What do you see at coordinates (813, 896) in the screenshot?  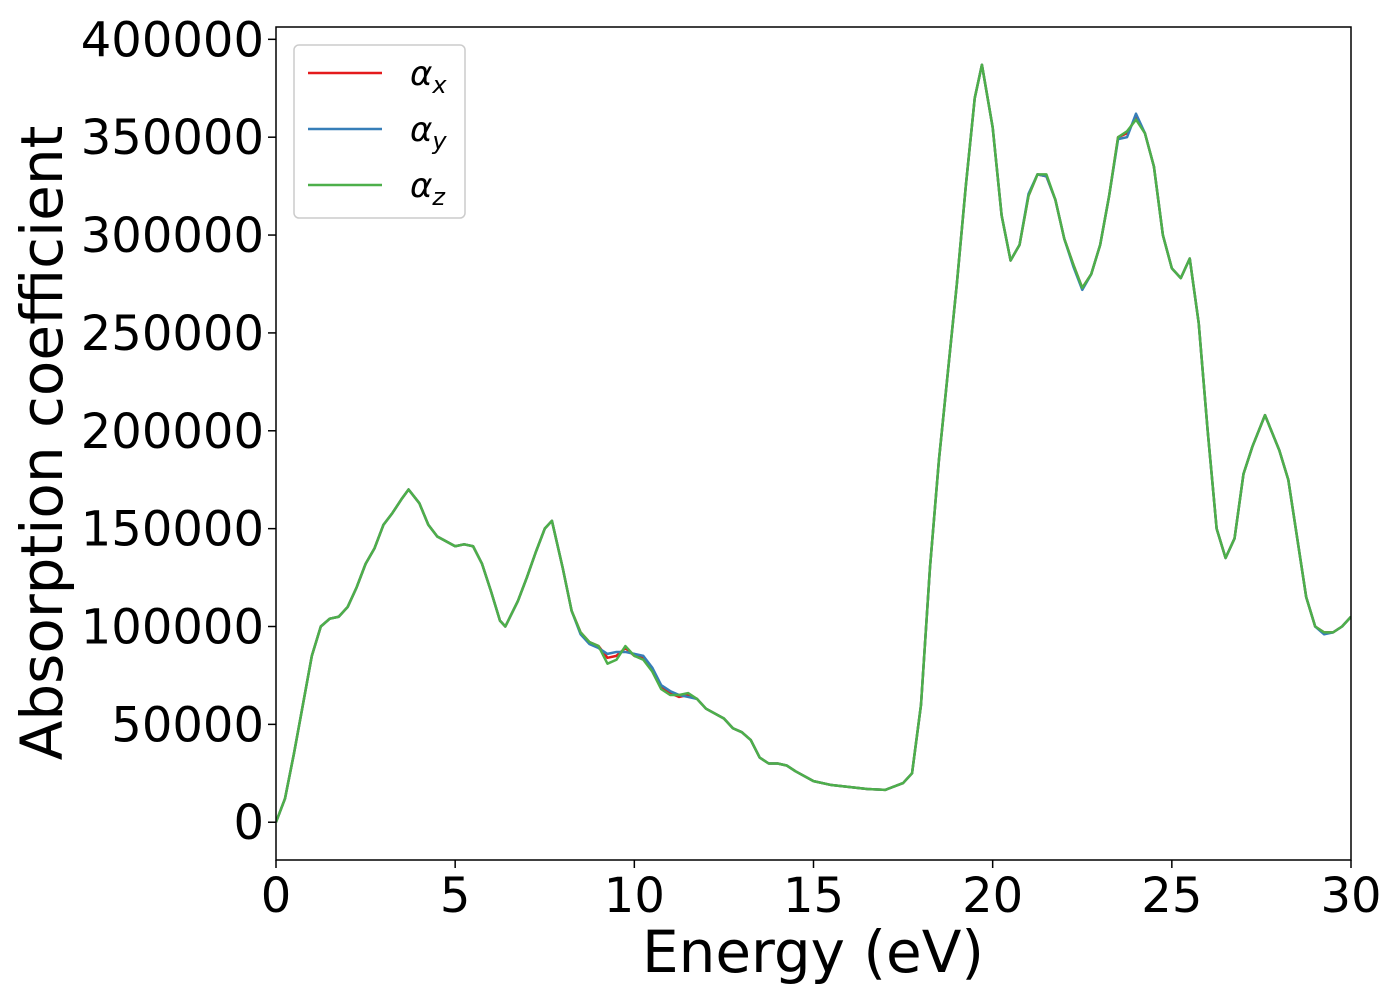 I see `x-tick-label: 15` at bounding box center [813, 896].